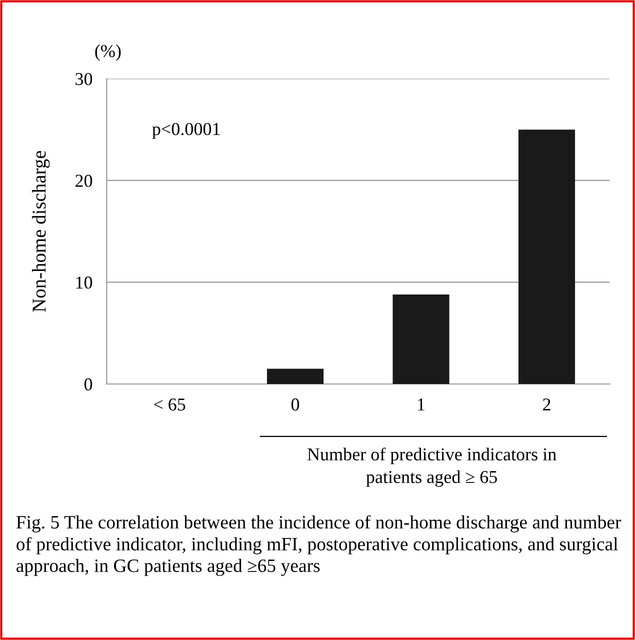 The height and width of the screenshot is (640, 635). What do you see at coordinates (421, 404) in the screenshot?
I see `x-tick-label: 1` at bounding box center [421, 404].